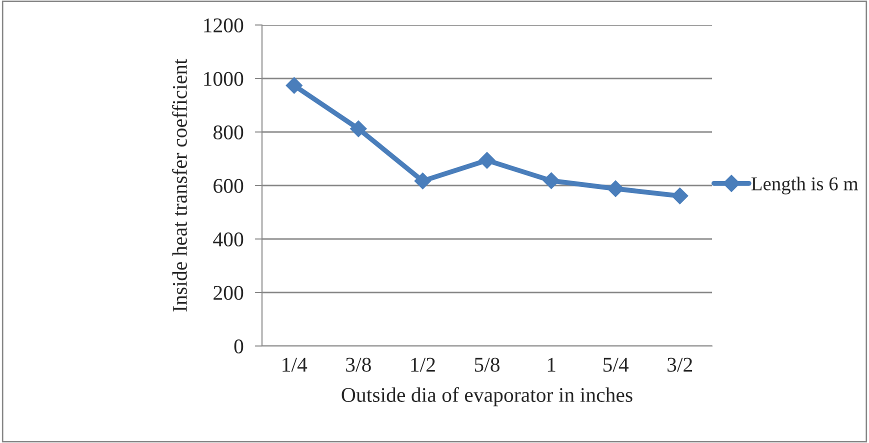 This screenshot has height=443, width=869. What do you see at coordinates (552, 365) in the screenshot?
I see `x-tick-label: 1` at bounding box center [552, 365].